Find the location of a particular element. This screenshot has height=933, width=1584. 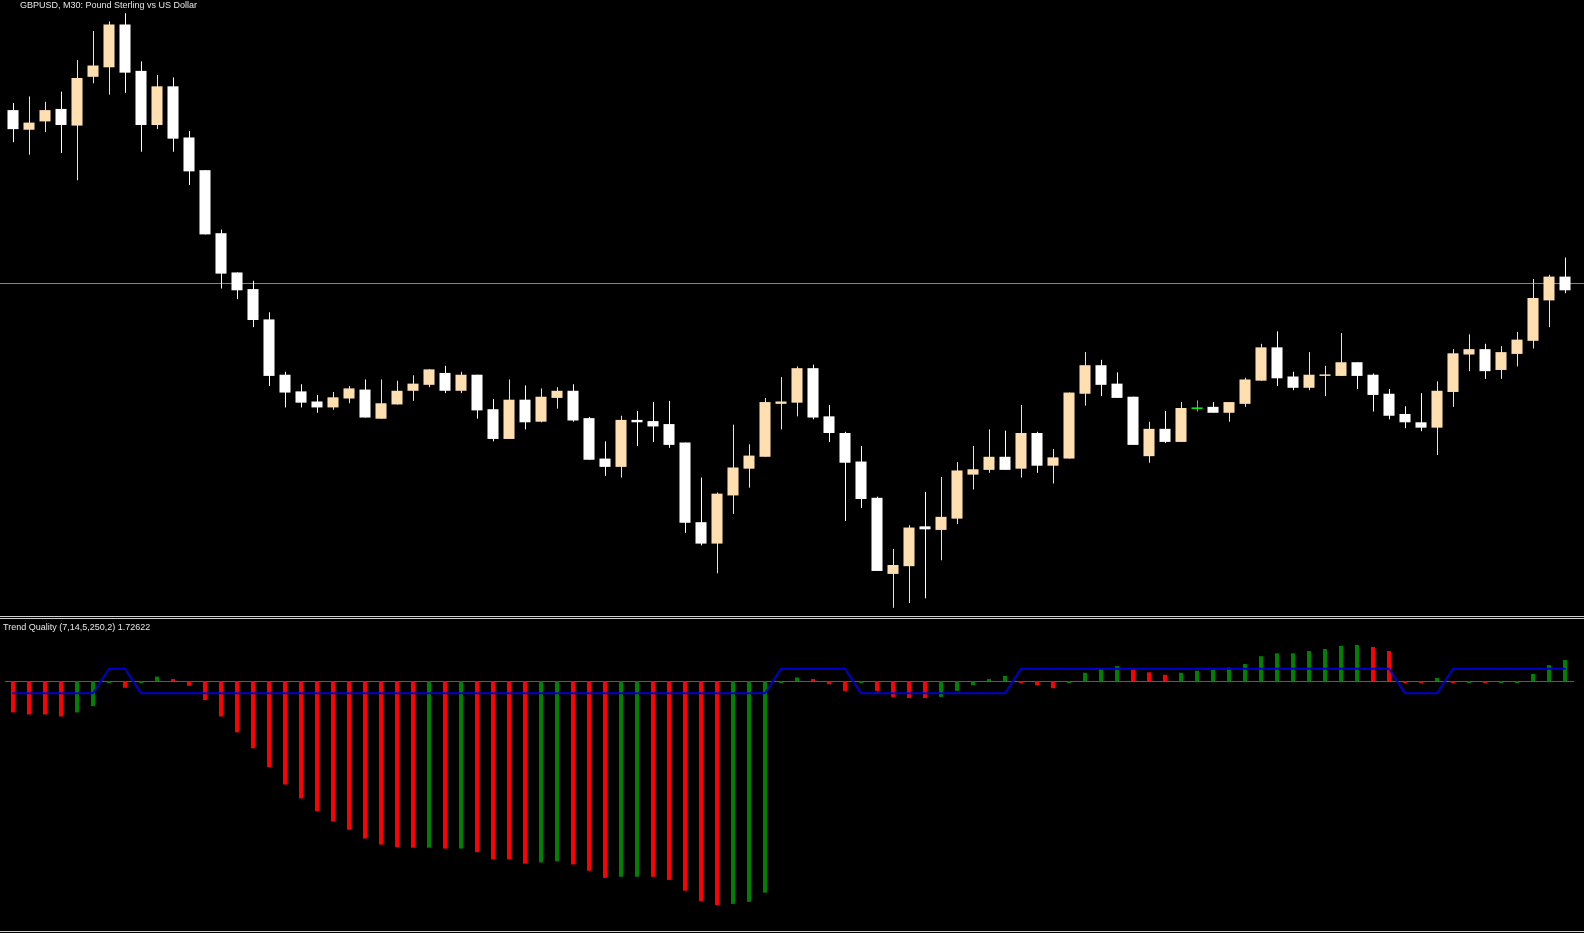

chart-title: GBPUSD, M30: Pound Sterling vs US Dollar is located at coordinates (109, 5).